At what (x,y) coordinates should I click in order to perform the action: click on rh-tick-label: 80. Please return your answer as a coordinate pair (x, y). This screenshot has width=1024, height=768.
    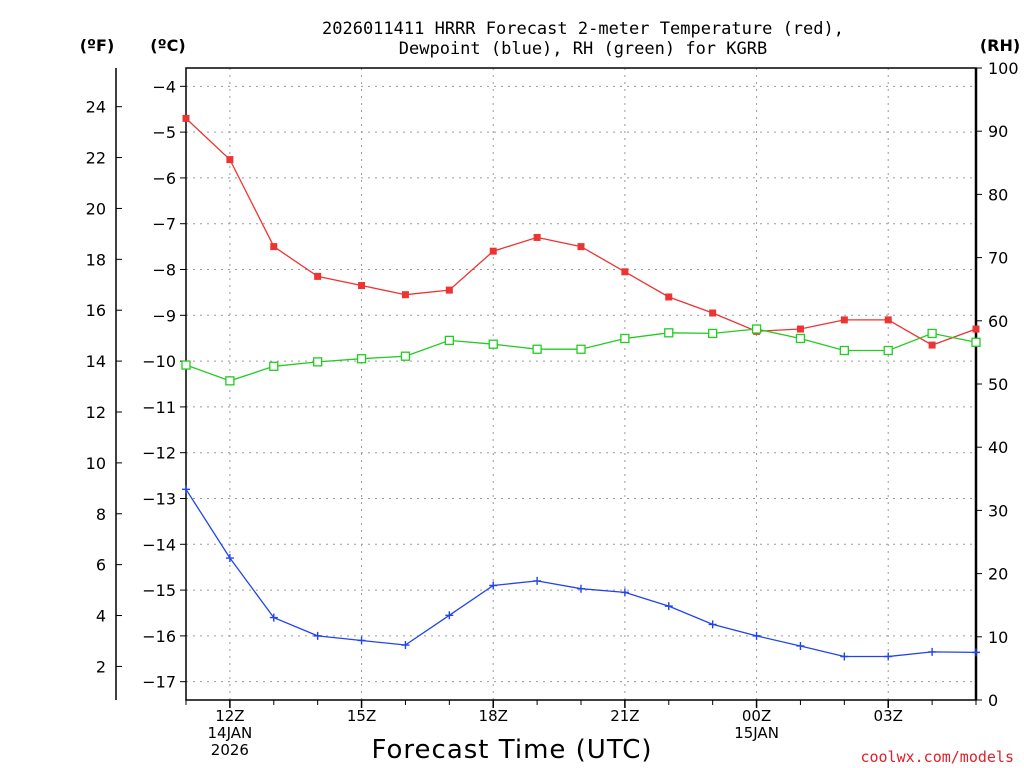
    Looking at the image, I should click on (998, 194).